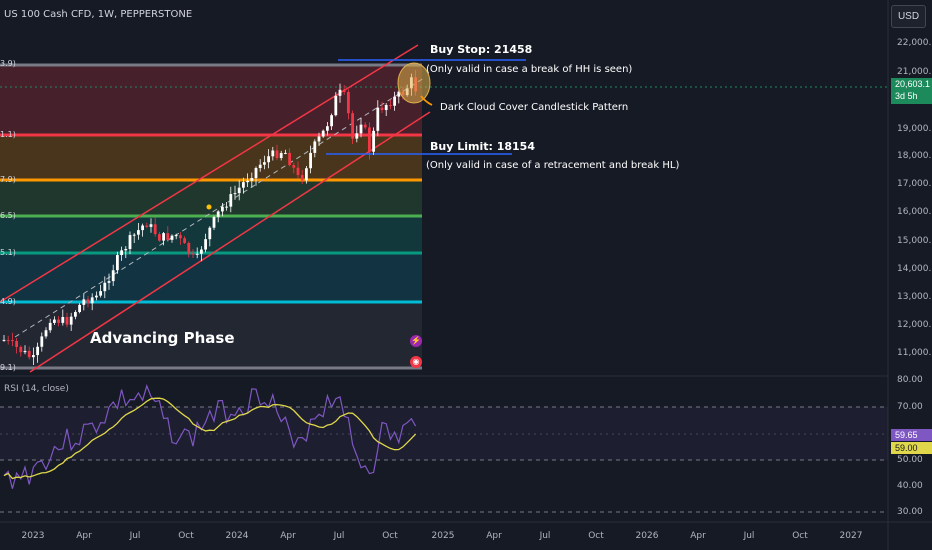 Image resolution: width=932 pixels, height=550 pixels. I want to click on time-tick: 2023, so click(33, 536).